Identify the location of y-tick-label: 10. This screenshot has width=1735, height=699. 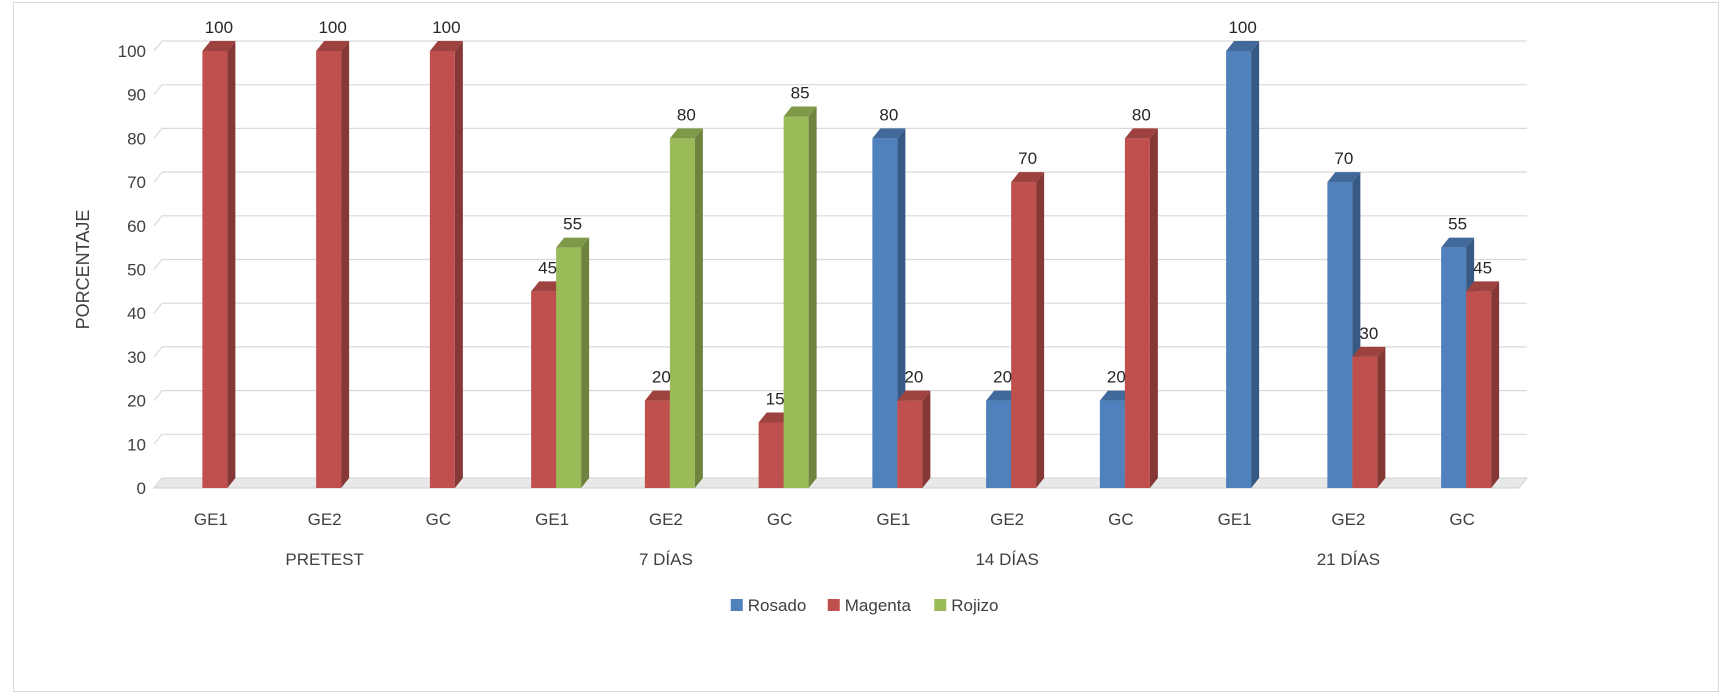
(136, 444).